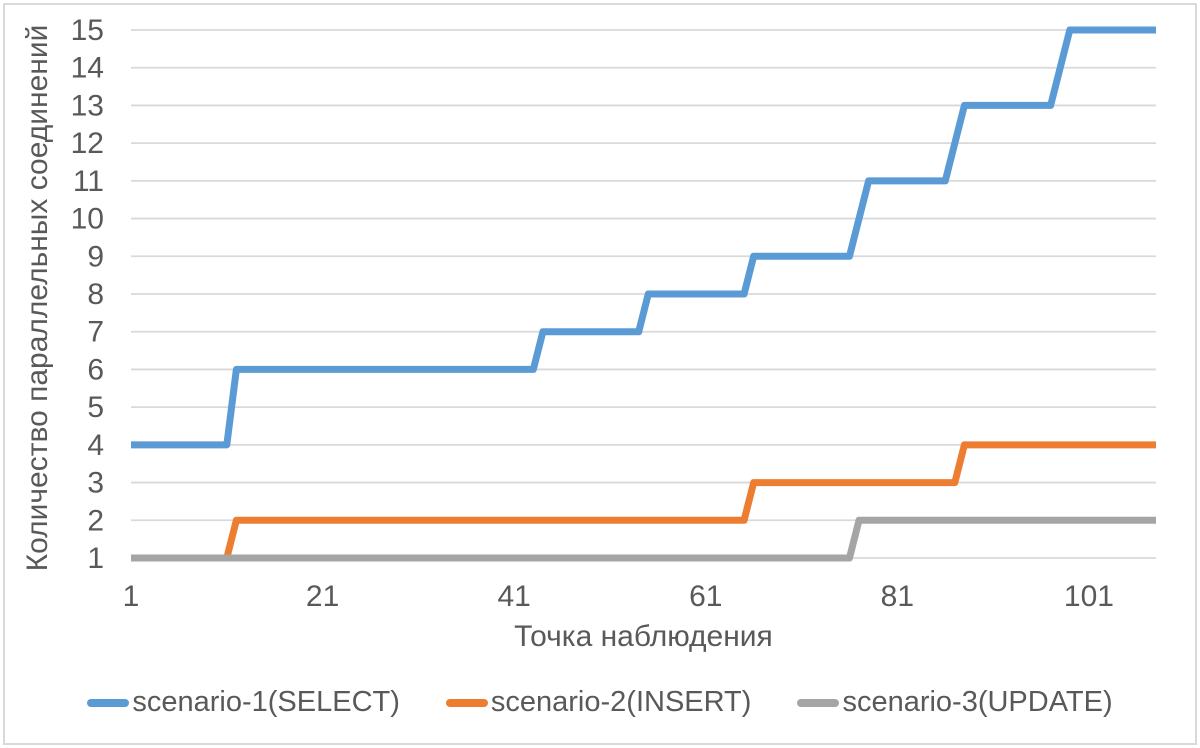  I want to click on y-tick-label-5: 5, so click(95, 407).